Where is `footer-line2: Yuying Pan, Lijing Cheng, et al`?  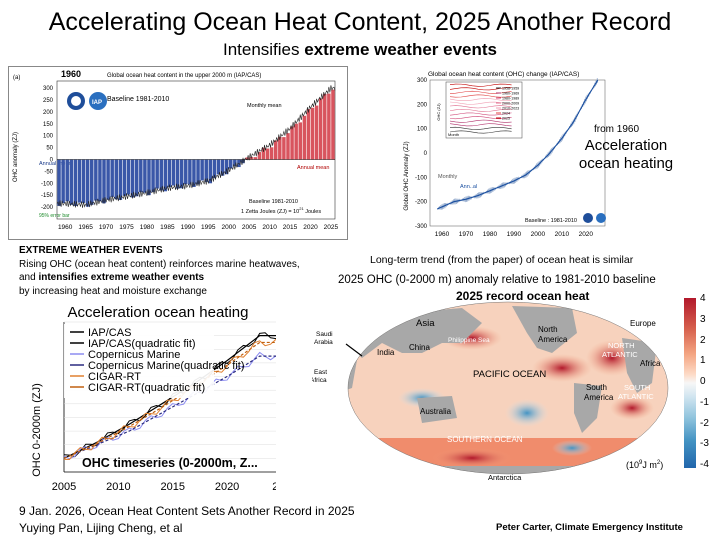
footer-line2: Yuying Pan, Lijing Cheng, et al is located at coordinates (101, 528).